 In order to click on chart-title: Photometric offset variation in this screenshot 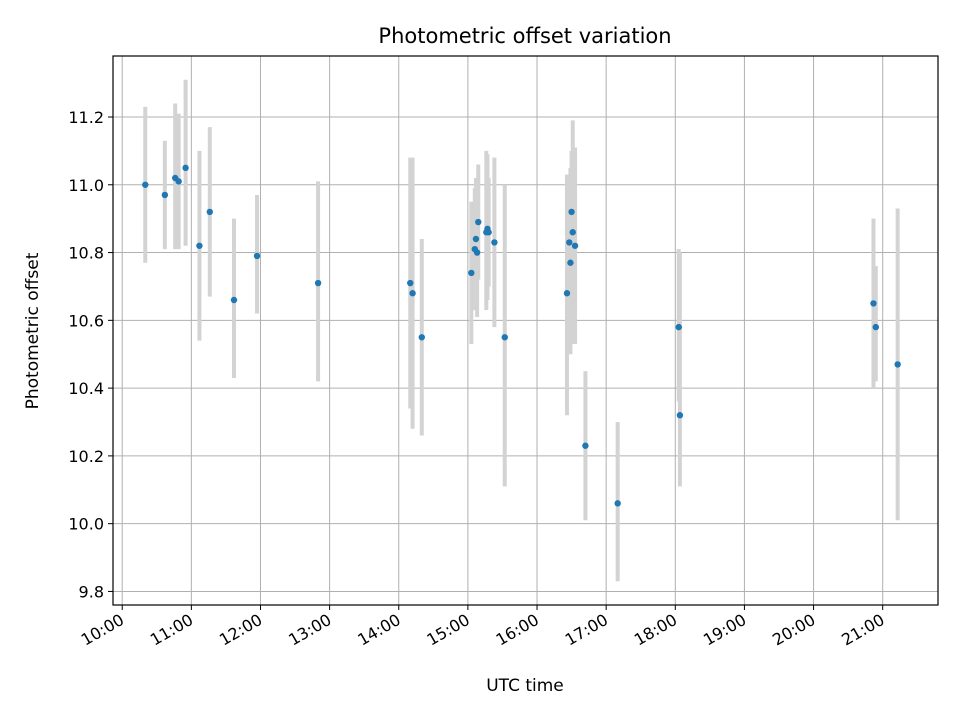, I will do `click(524, 36)`.